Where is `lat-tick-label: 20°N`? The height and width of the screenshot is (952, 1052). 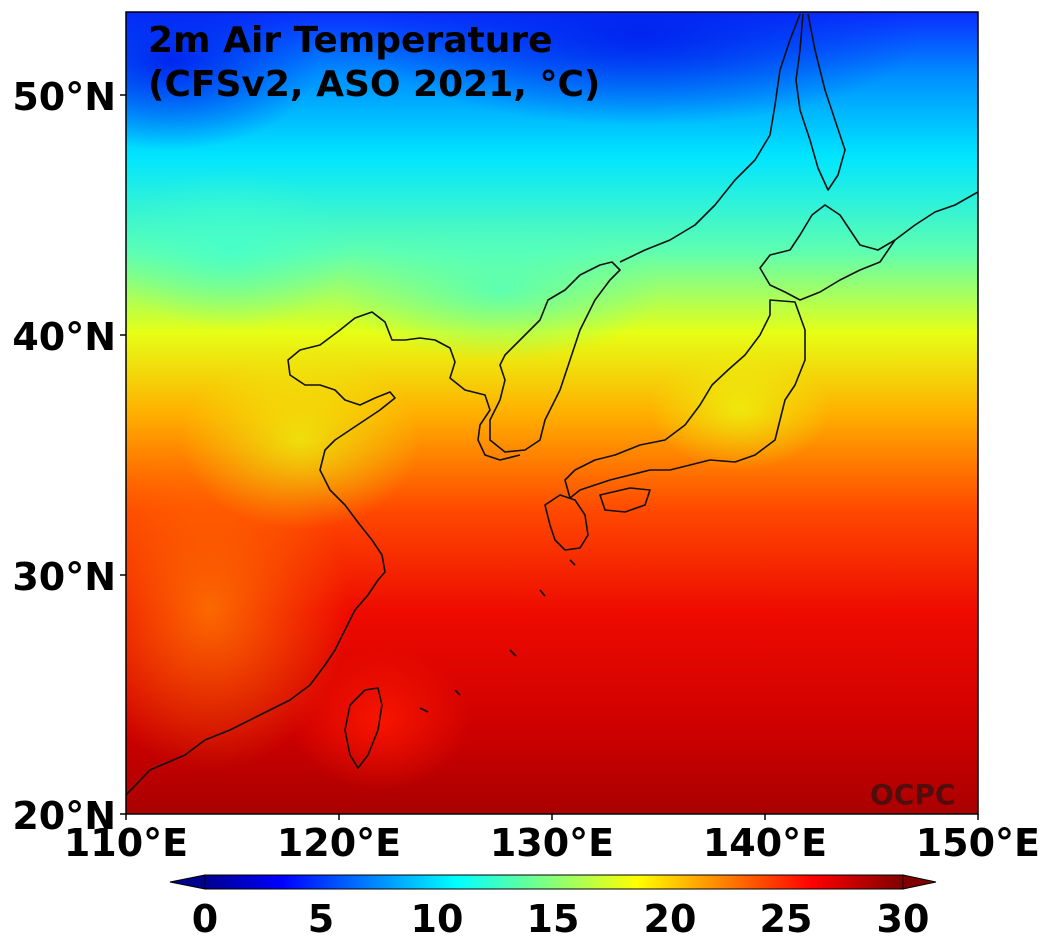 lat-tick-label: 20°N is located at coordinates (64, 816).